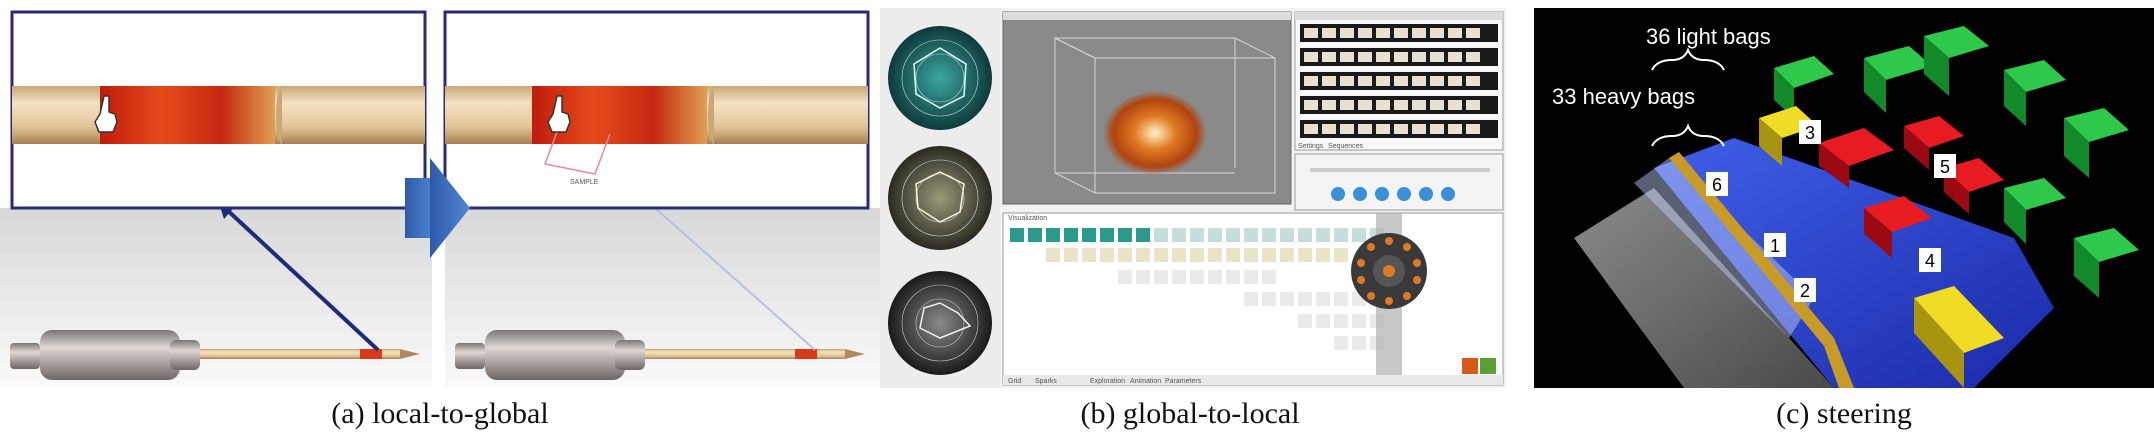  I want to click on inset-left, so click(218, 110).